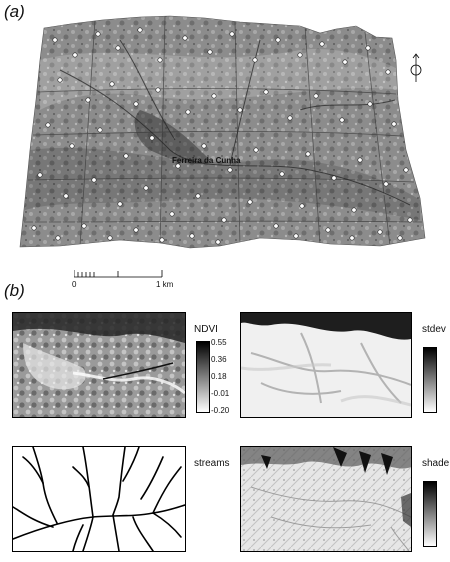  Describe the element at coordinates (99, 499) in the screenshot. I see `streams-map` at that location.